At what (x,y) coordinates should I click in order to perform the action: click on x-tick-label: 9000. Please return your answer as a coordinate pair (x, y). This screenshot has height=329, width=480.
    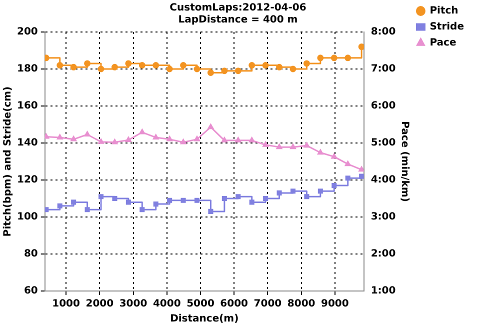
    Looking at the image, I should click on (335, 304).